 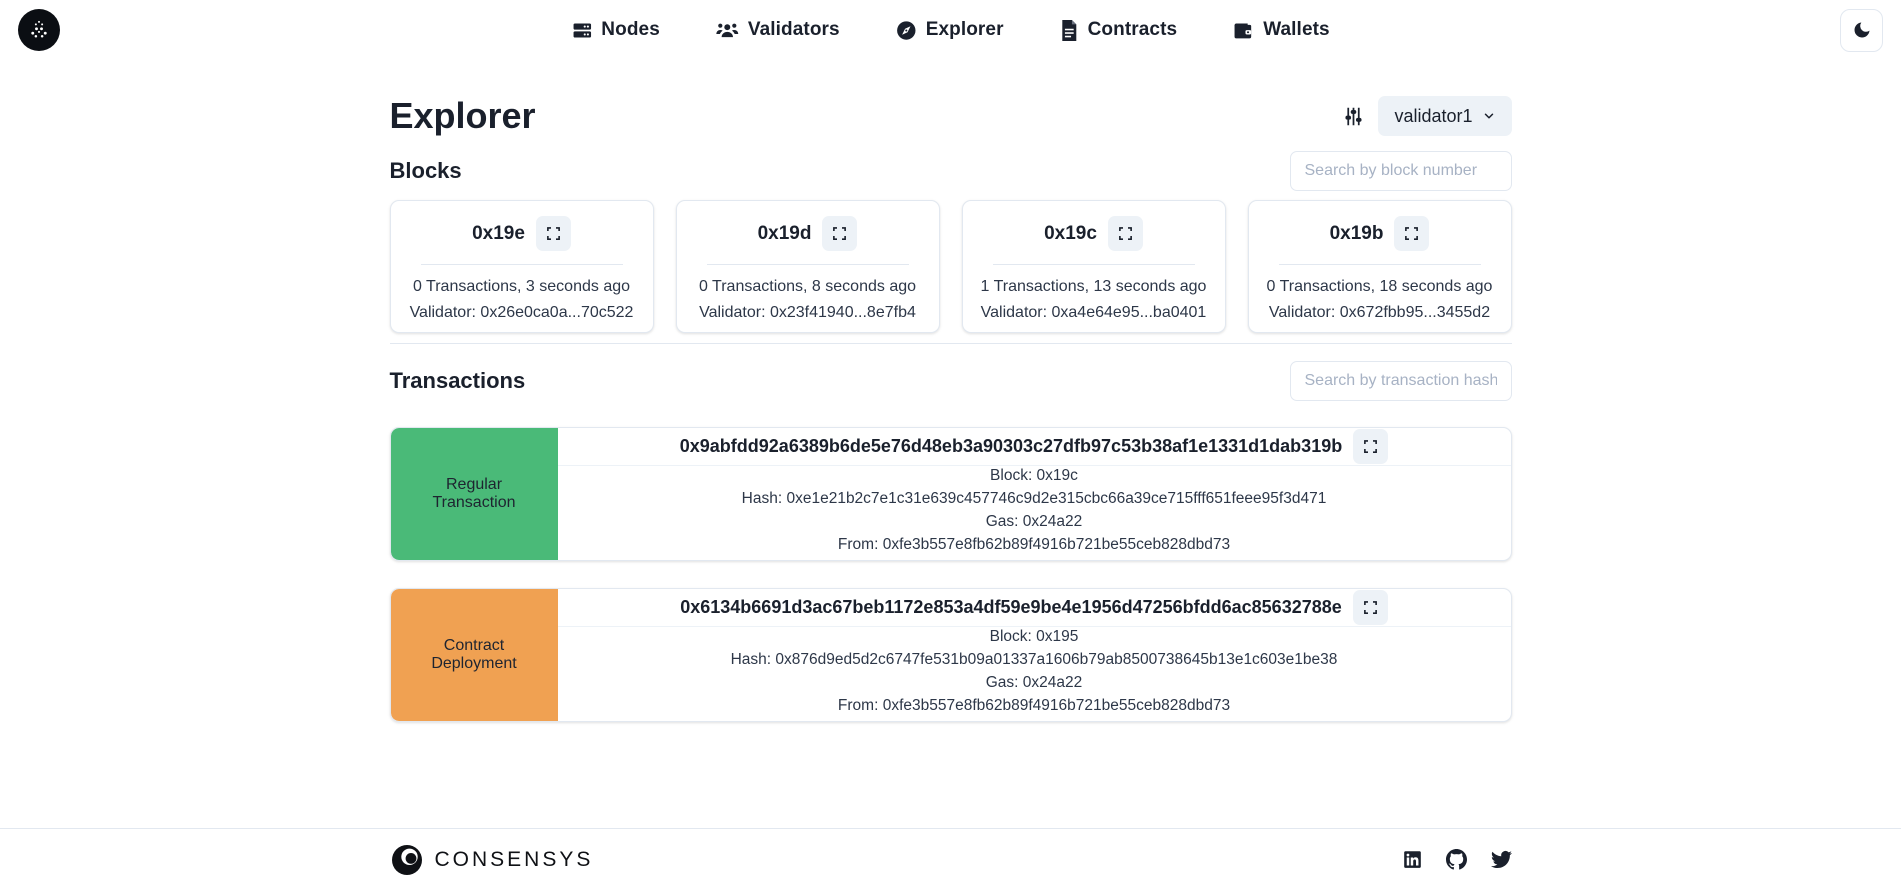 I want to click on server-icon, so click(x=582, y=30).